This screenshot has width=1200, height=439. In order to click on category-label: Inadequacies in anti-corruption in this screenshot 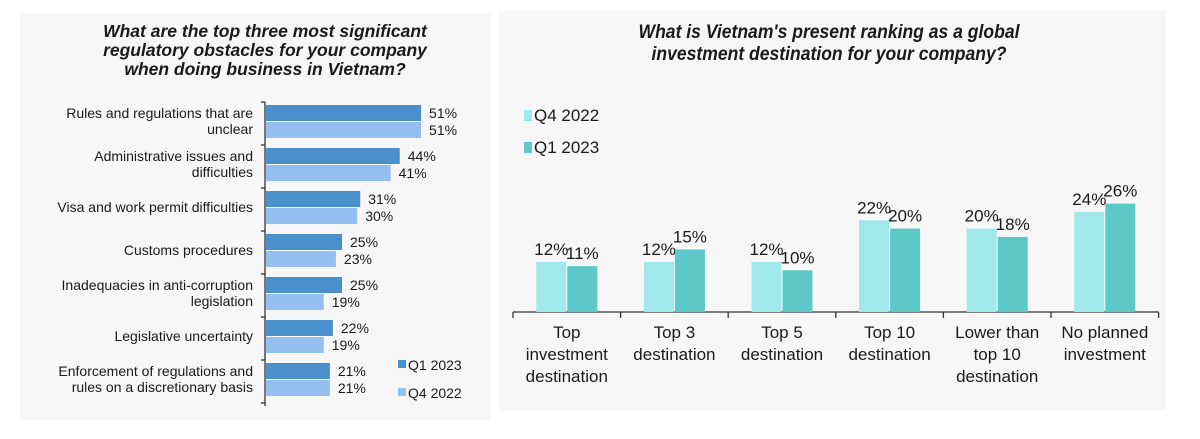, I will do `click(157, 285)`.